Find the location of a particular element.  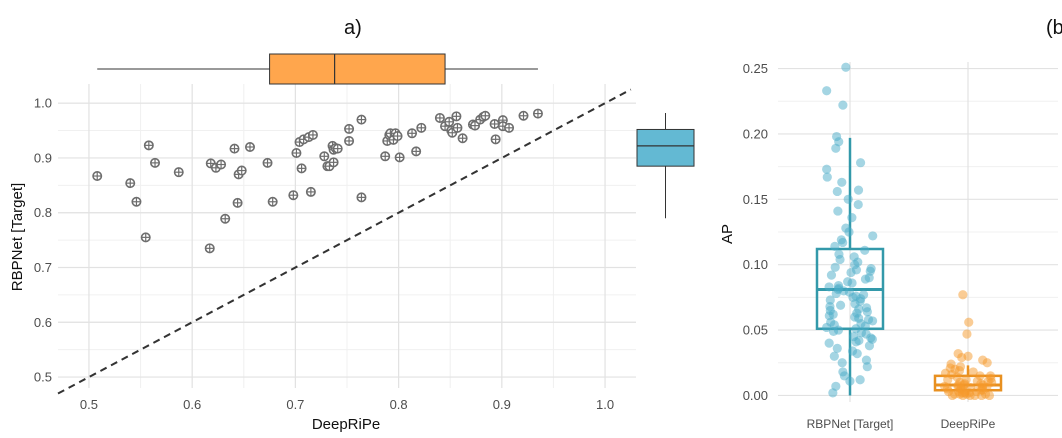

x-tick-label: 0.8 is located at coordinates (399, 404).